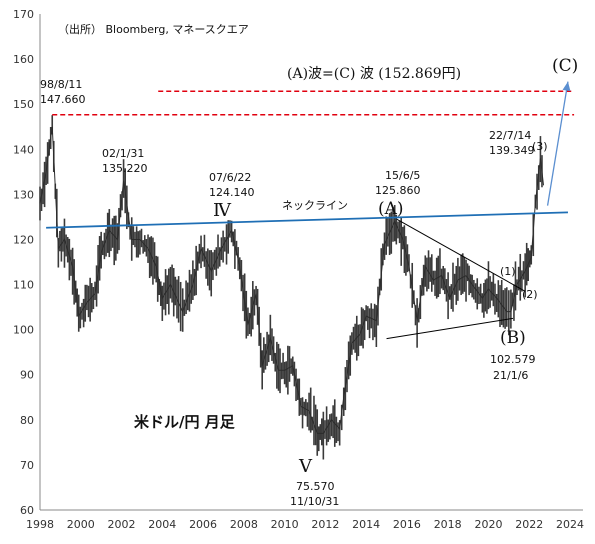  What do you see at coordinates (488, 524) in the screenshot?
I see `x-tick-label: 2020` at bounding box center [488, 524].